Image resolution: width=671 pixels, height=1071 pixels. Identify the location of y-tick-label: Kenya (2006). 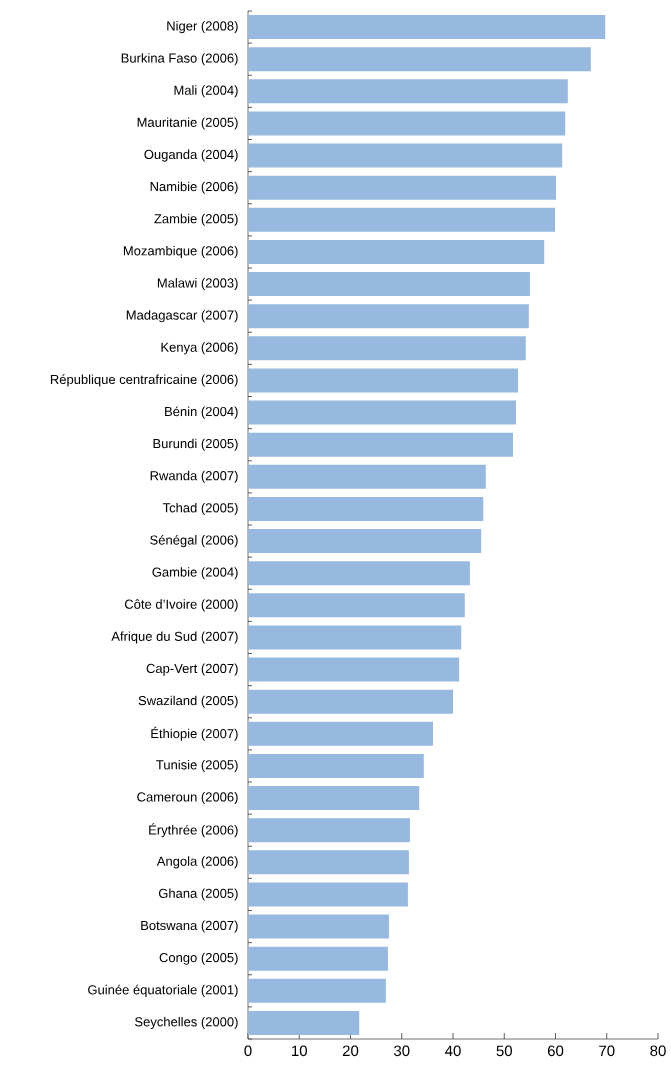
(199, 348).